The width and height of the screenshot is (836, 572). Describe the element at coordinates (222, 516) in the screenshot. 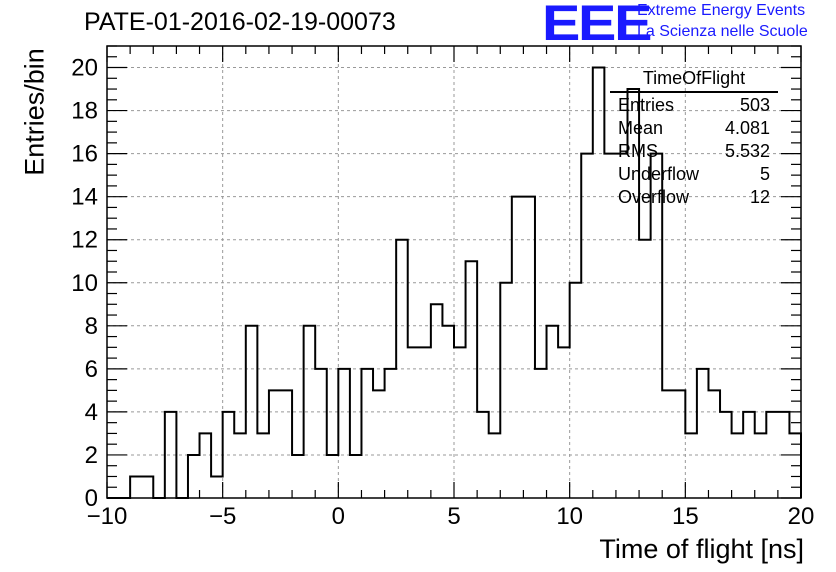

I see `x-tick-label: −5` at that location.